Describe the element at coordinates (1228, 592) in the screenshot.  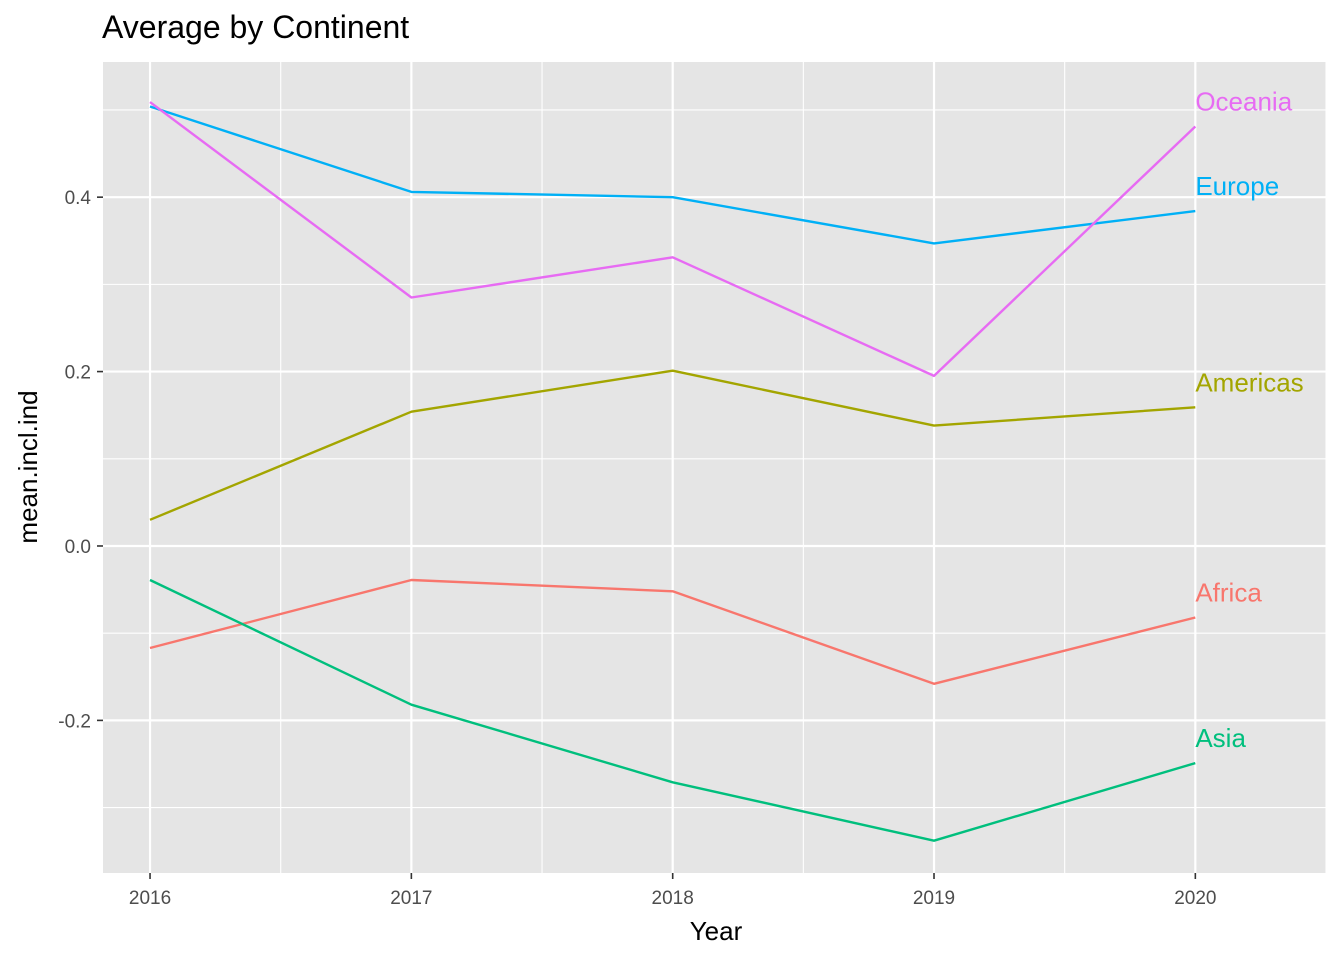
I see `series-label-africa: Africa` at that location.